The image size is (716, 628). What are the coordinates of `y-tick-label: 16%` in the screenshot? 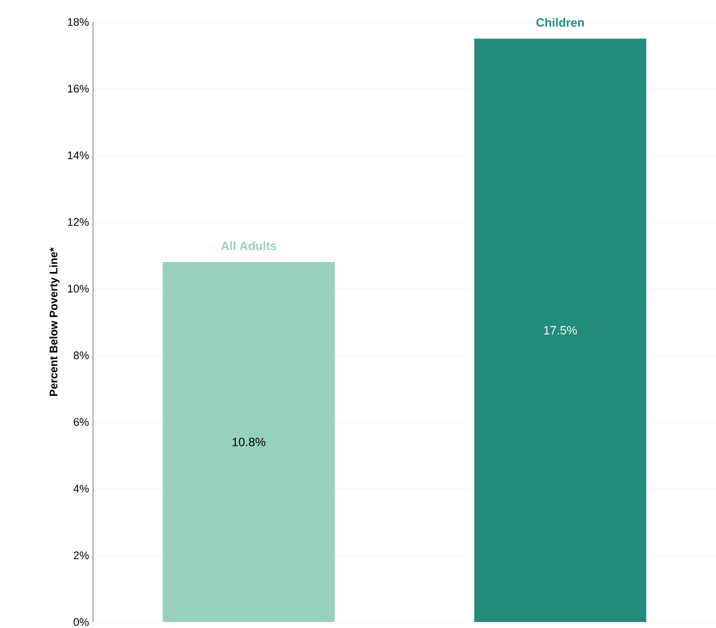 It's located at (78, 88).